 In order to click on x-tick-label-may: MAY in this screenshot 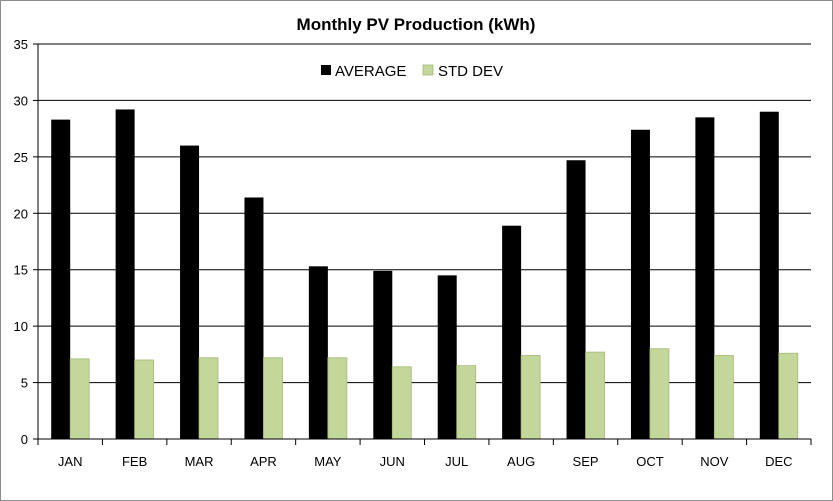, I will do `click(328, 461)`.